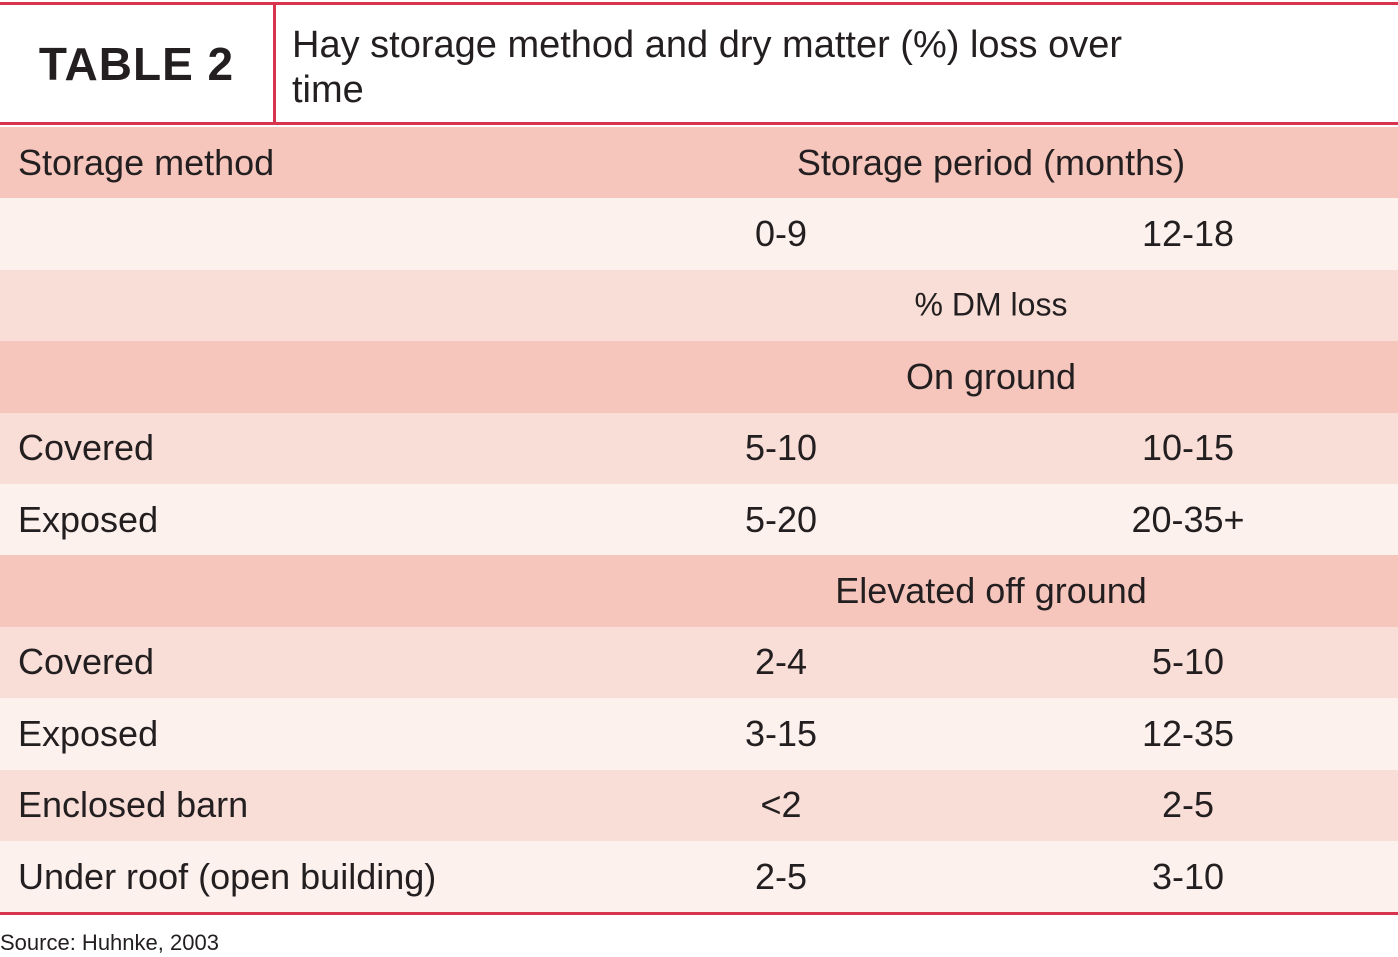 This screenshot has width=1398, height=957. Describe the element at coordinates (699, 377) in the screenshot. I see `table-row: On ground` at that location.